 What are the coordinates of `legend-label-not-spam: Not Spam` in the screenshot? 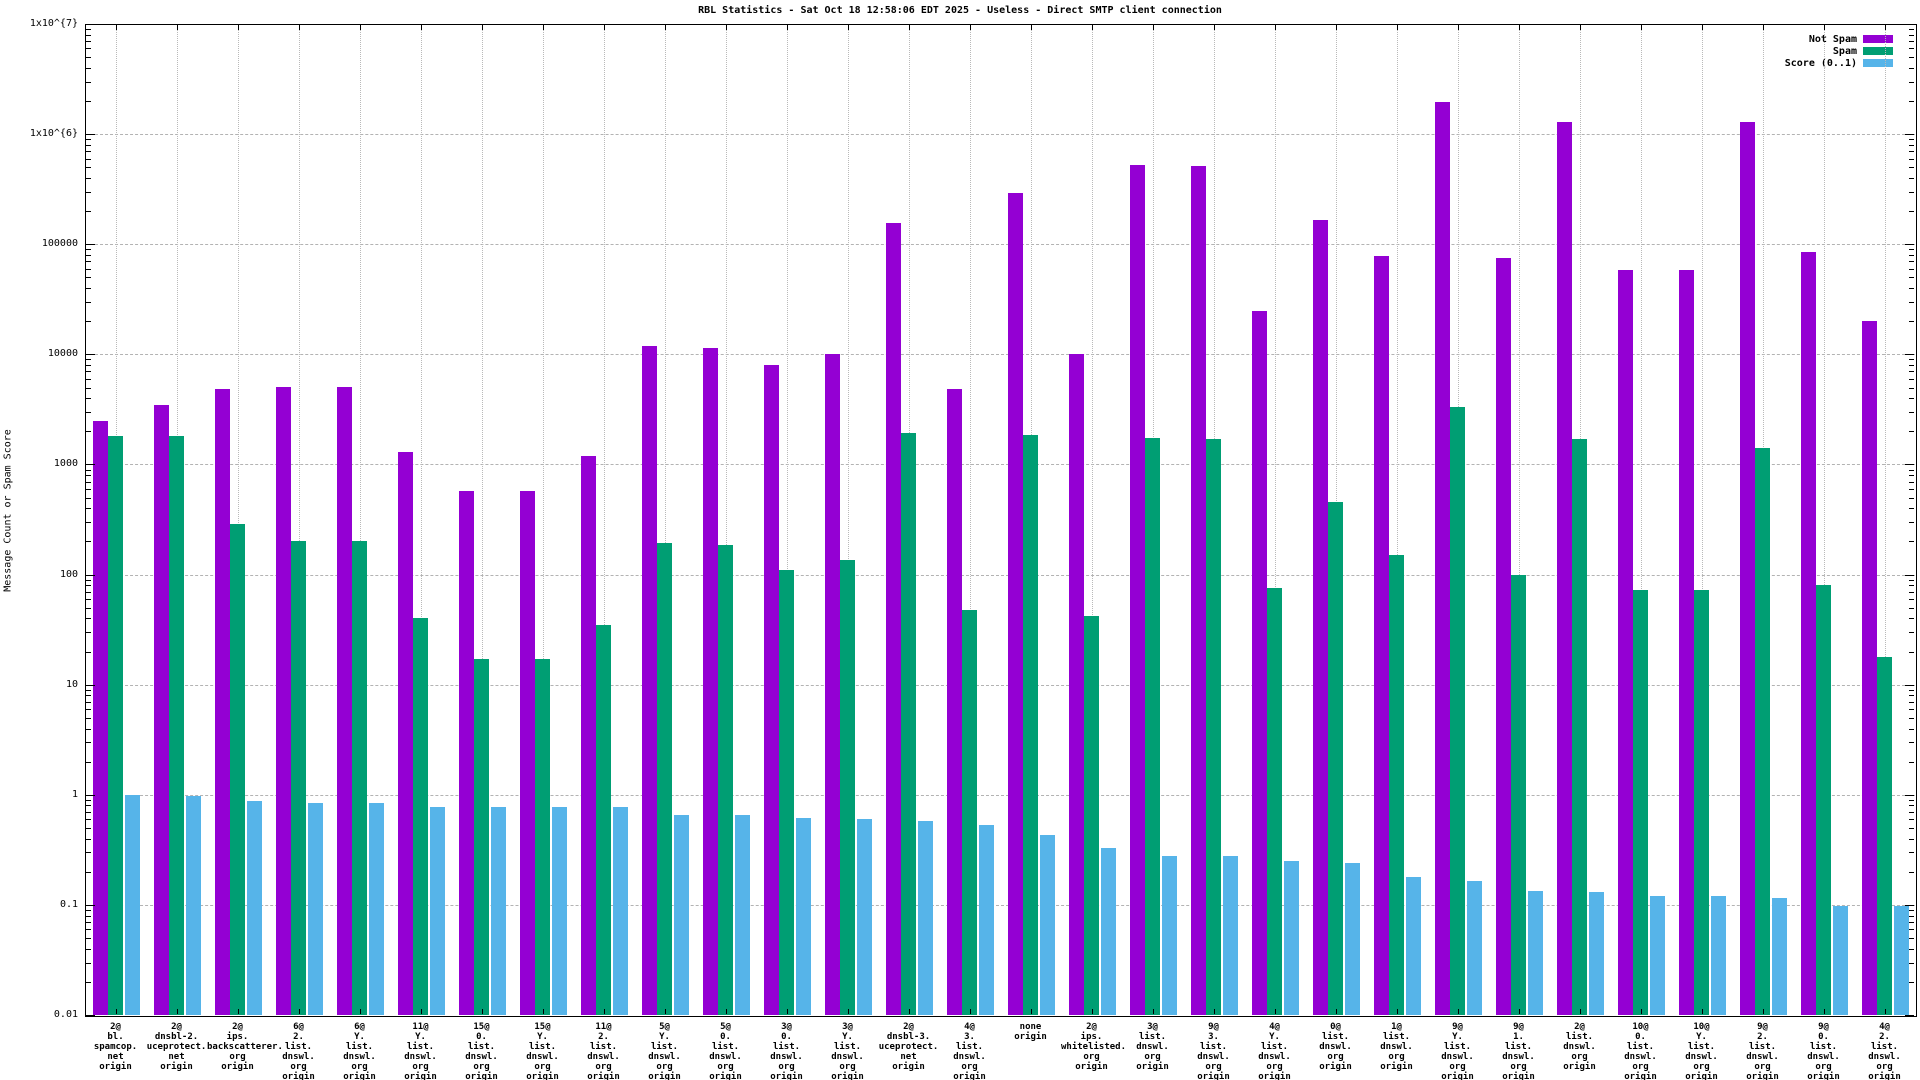 It's located at (1832, 39).